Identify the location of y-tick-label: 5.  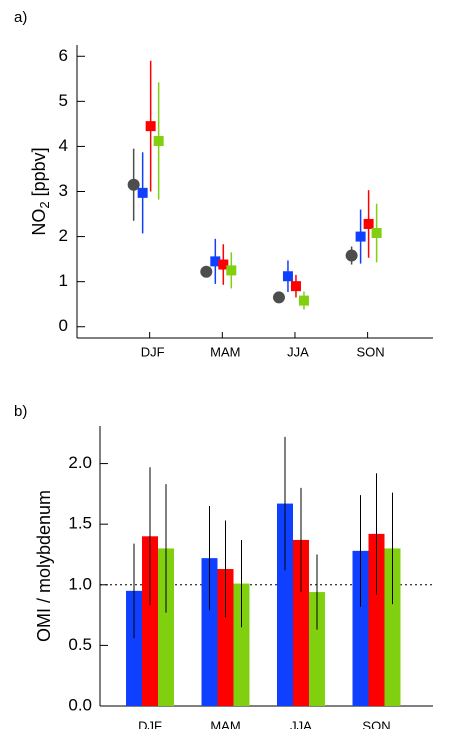
(63, 100).